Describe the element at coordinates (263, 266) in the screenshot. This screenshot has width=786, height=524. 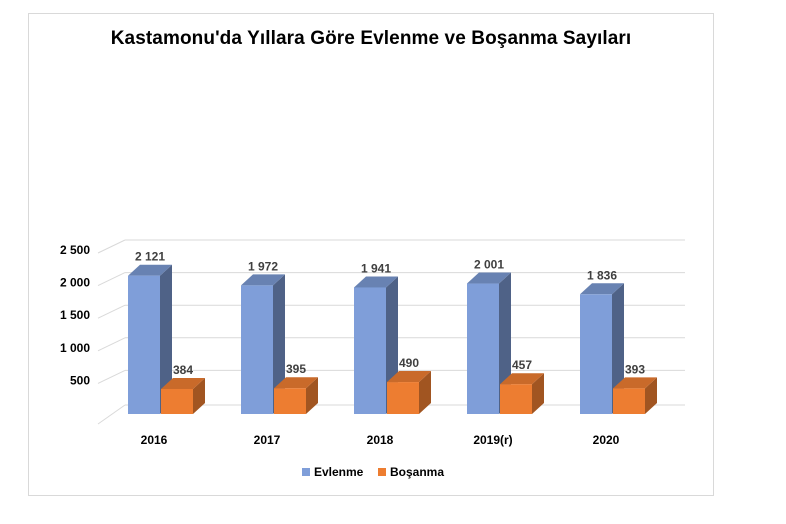
I see `data-label: 1 972` at that location.